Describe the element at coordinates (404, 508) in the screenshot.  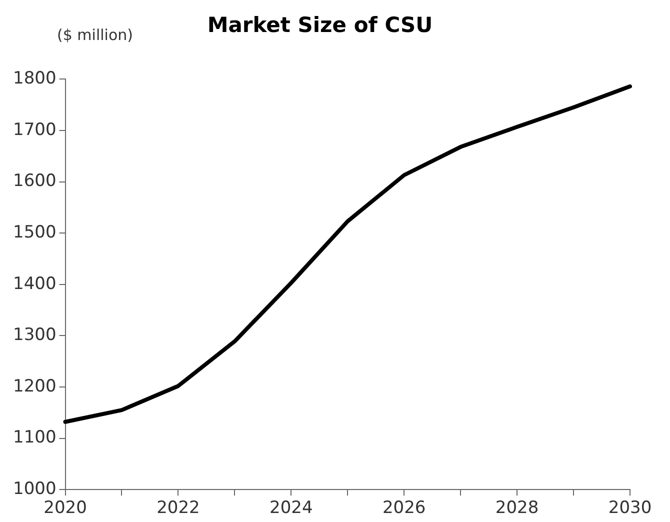
I see `x-tick-label: 2026` at that location.